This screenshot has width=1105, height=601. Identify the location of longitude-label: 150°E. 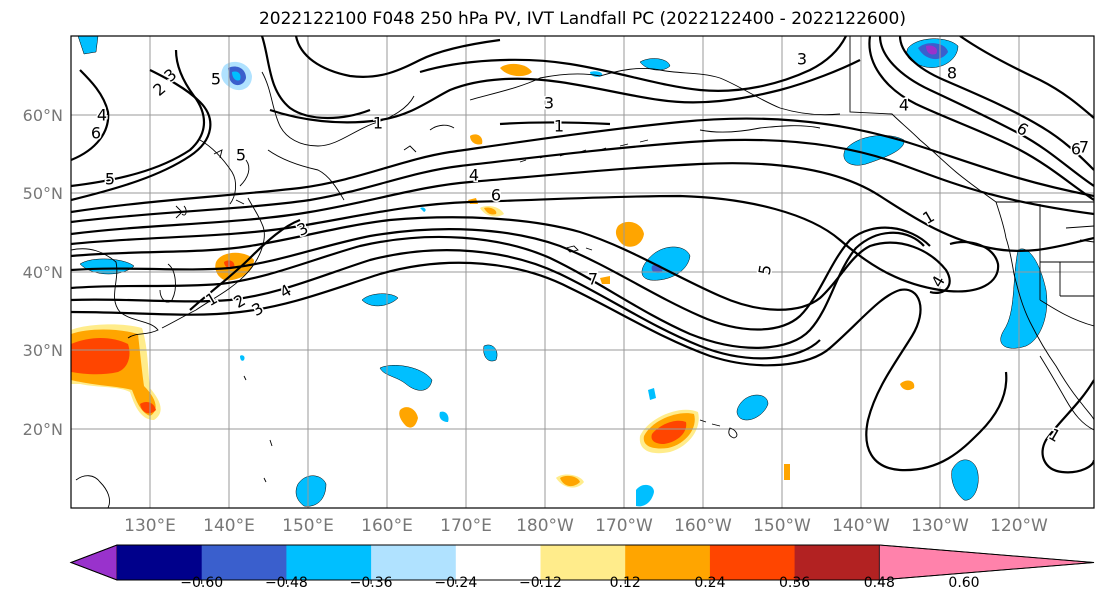
(308, 526).